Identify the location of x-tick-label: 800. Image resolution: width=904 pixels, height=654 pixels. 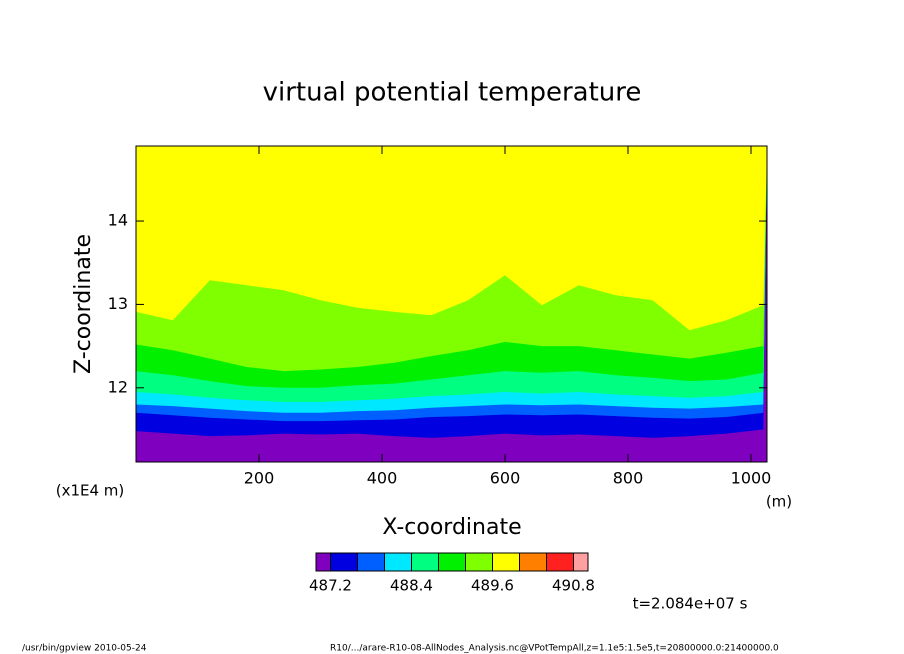
(628, 478).